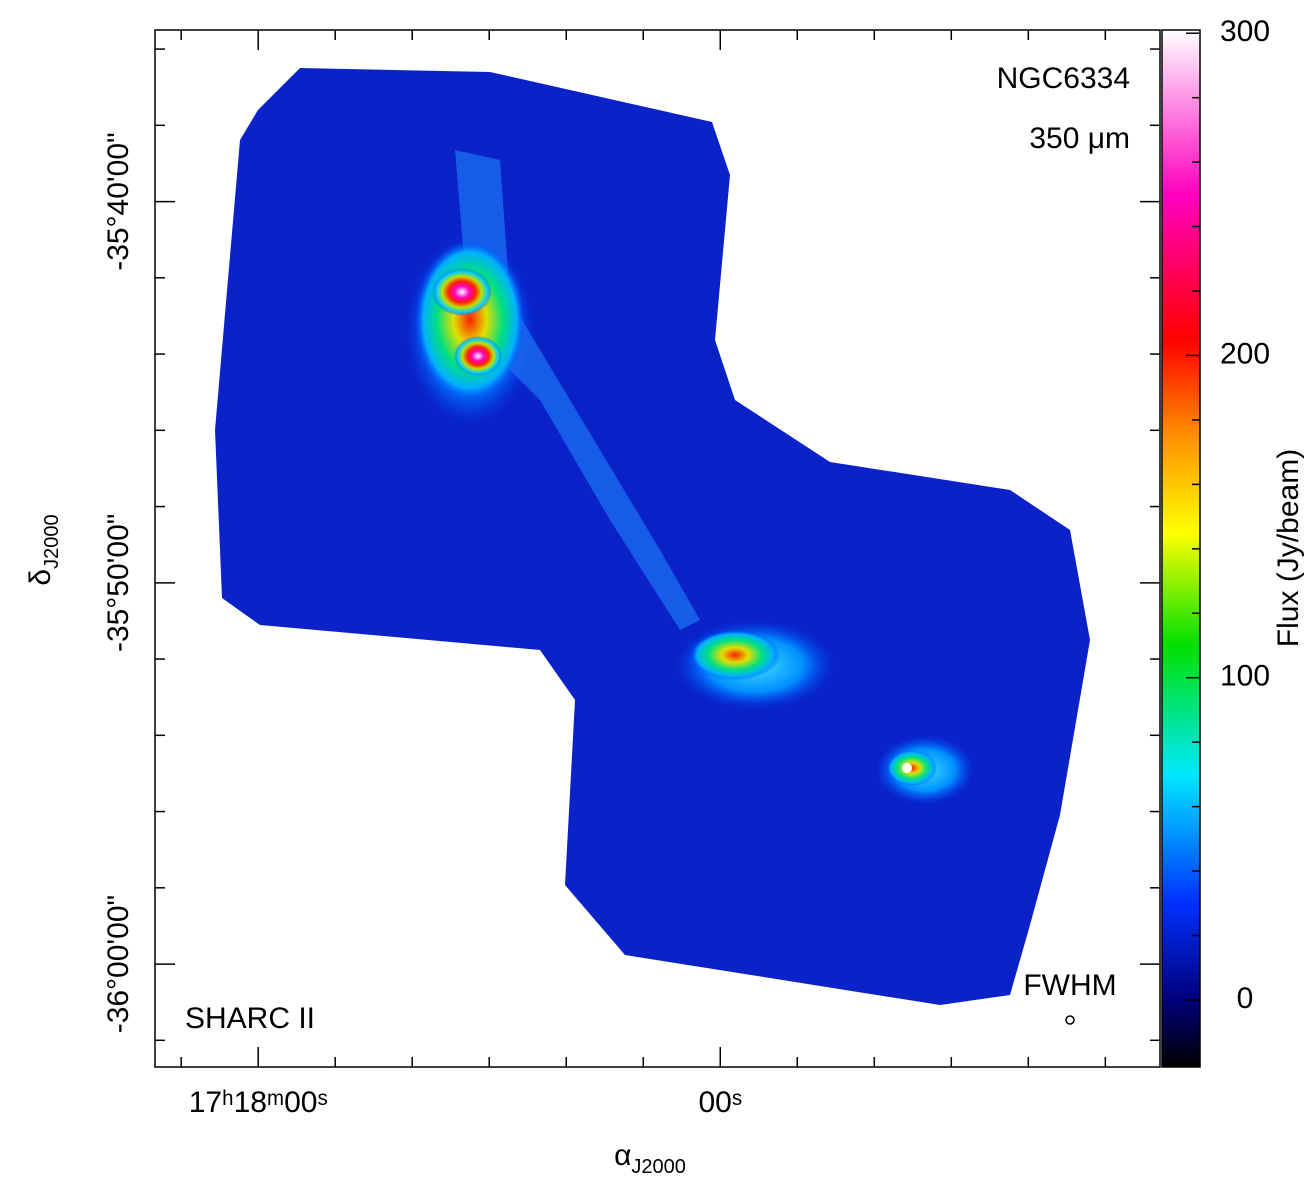  What do you see at coordinates (1245, 31) in the screenshot?
I see `colorbar-tick-label: 300` at bounding box center [1245, 31].